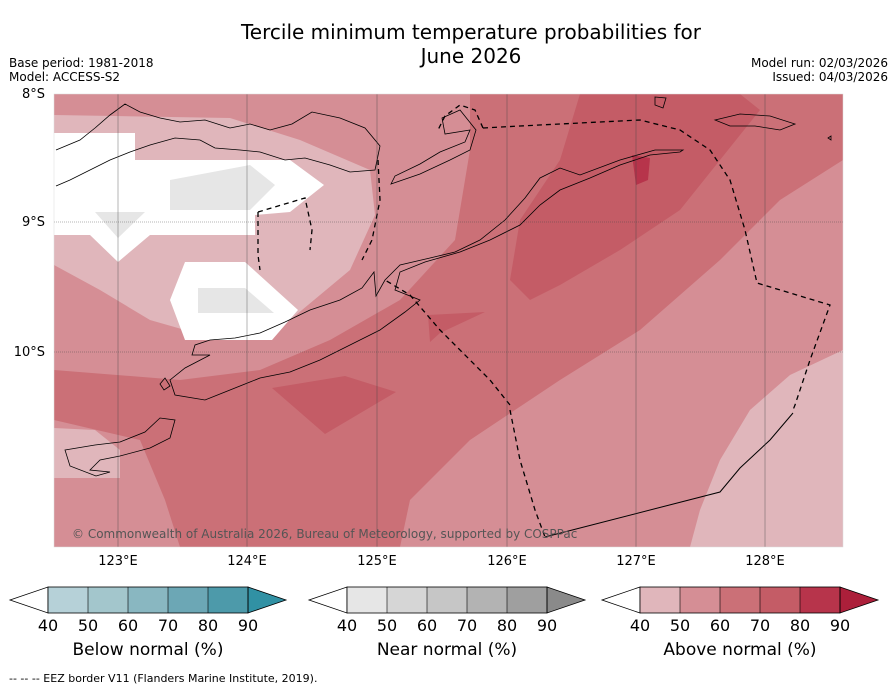 The image size is (896, 690). I want to click on colorbar-near, so click(447, 600).